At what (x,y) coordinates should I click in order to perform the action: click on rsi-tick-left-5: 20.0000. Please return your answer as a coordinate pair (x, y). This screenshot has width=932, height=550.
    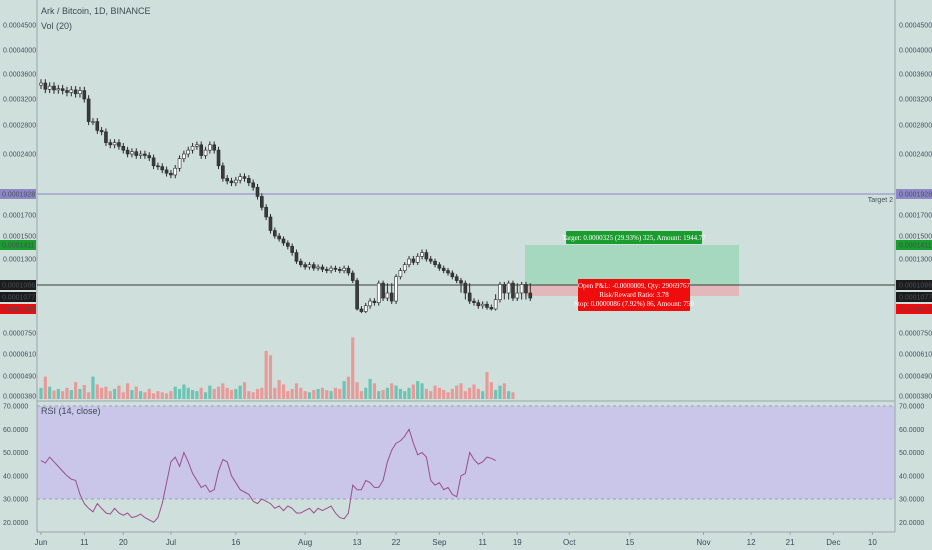
    Looking at the image, I should click on (15, 523).